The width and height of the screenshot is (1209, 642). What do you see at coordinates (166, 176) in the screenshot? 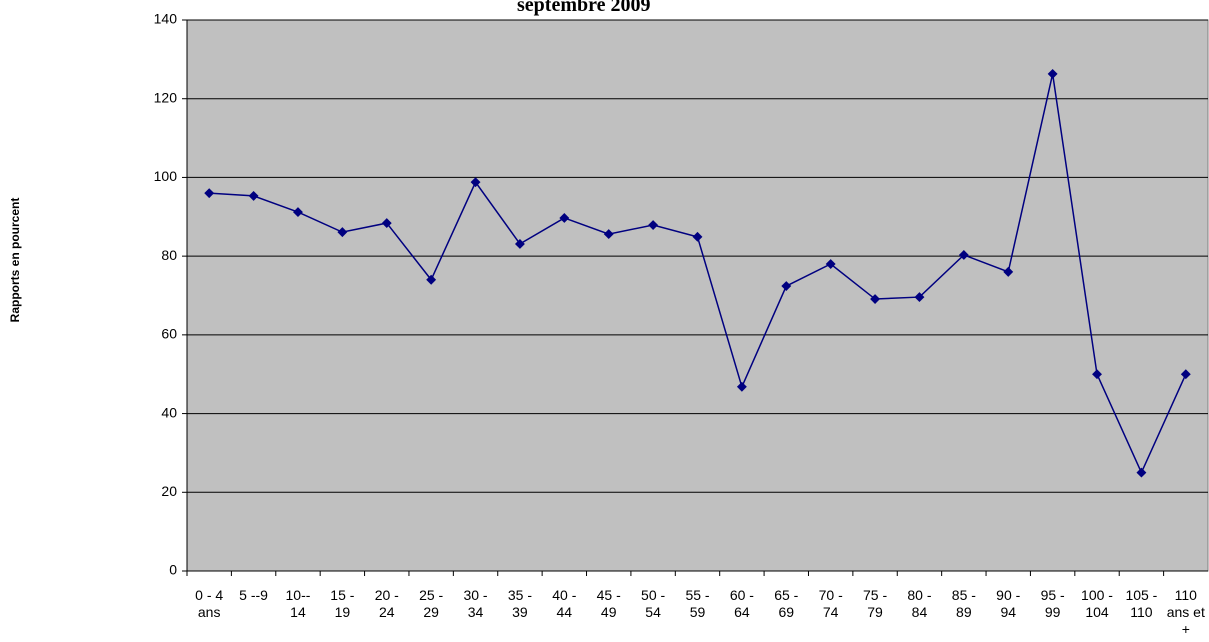
I see `y-tick-label: 100` at bounding box center [166, 176].